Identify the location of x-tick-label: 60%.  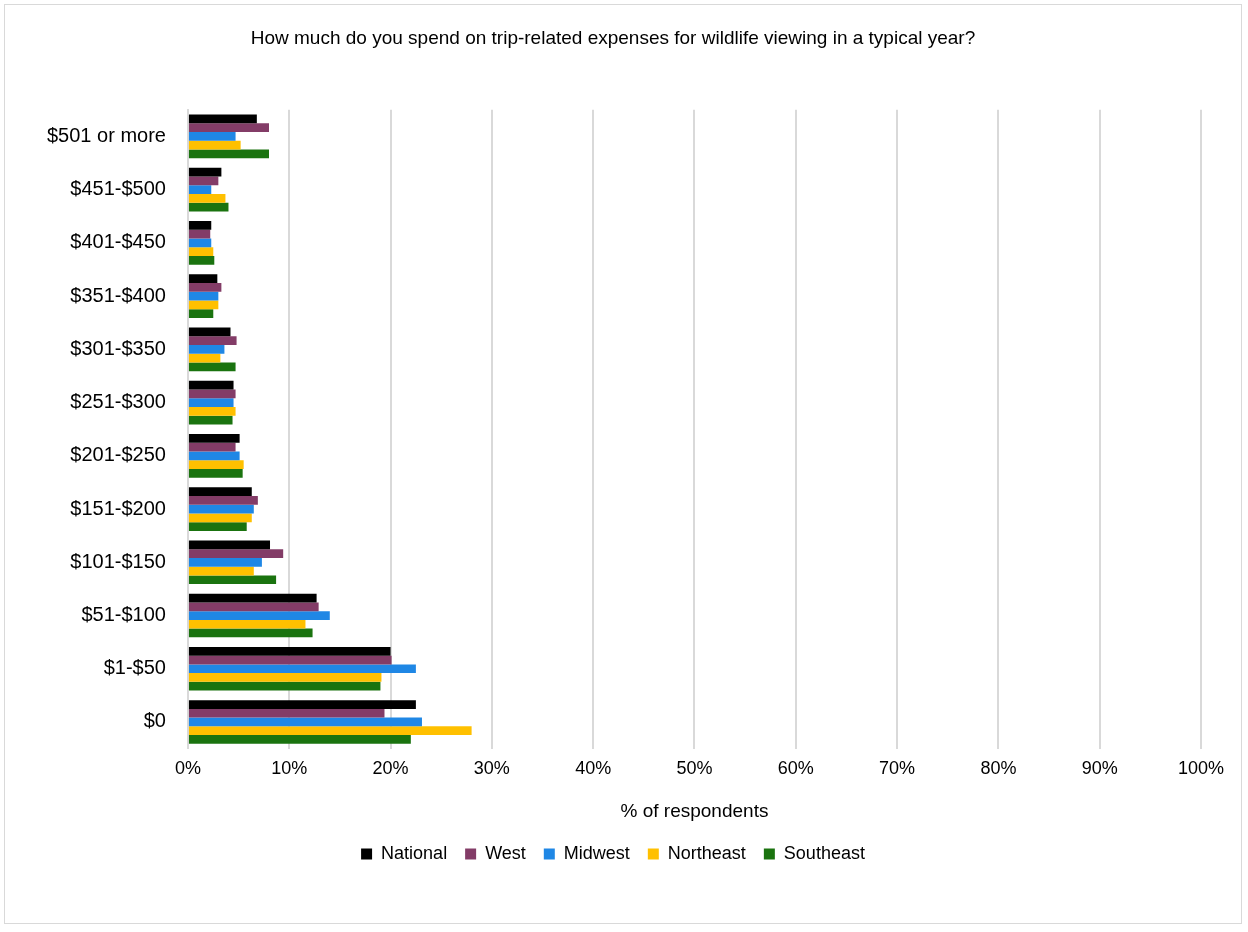
(795, 768).